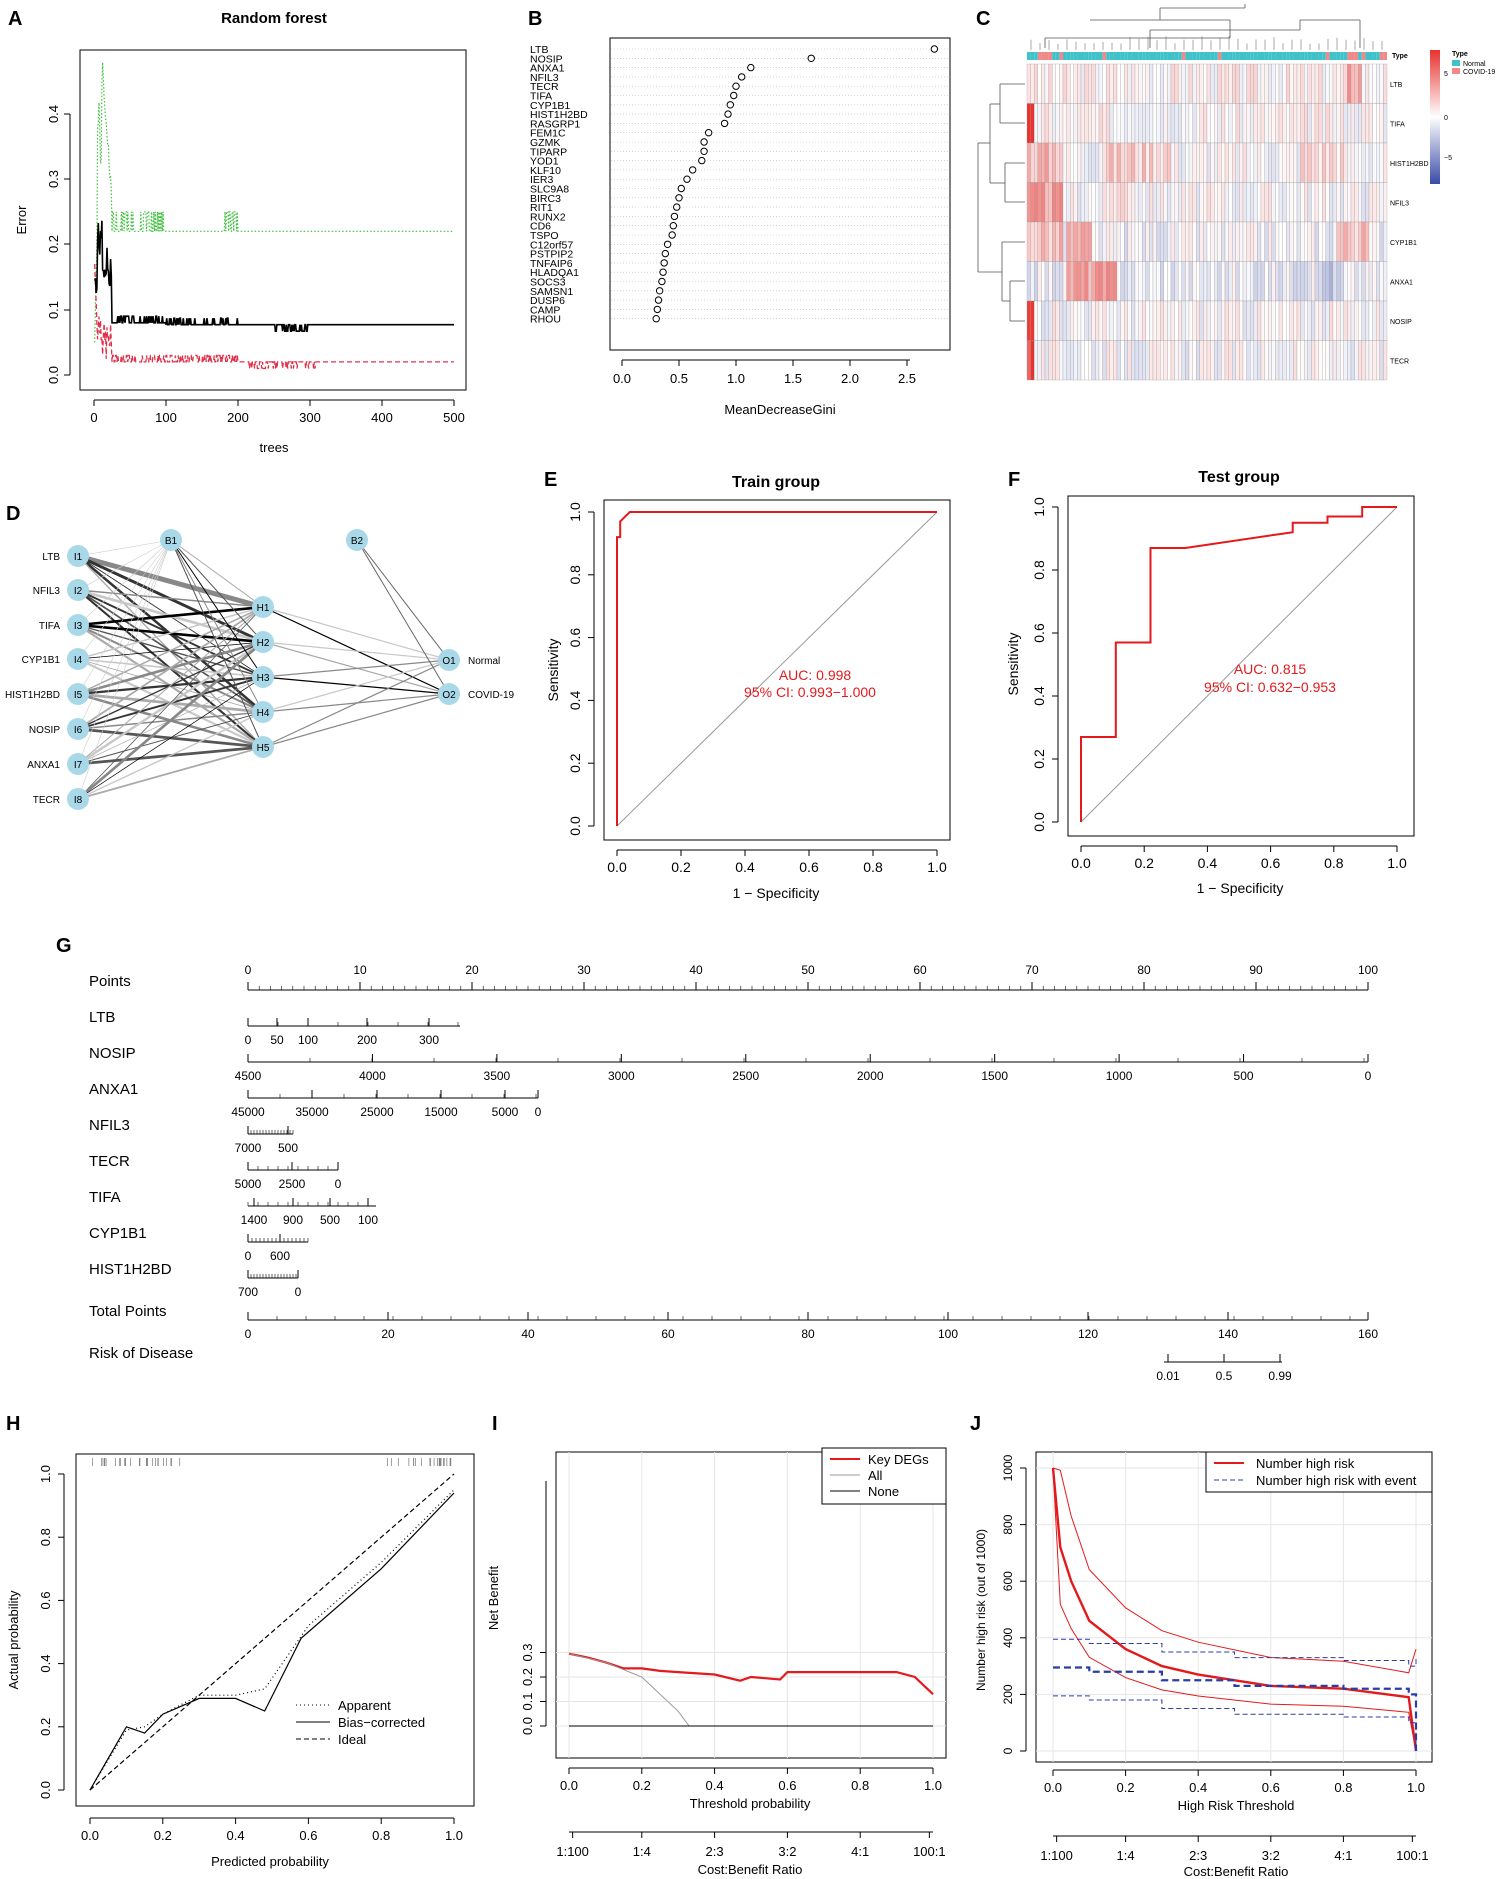  Describe the element at coordinates (53, 114) in the screenshot. I see `y-tick-label: 0.4` at that location.